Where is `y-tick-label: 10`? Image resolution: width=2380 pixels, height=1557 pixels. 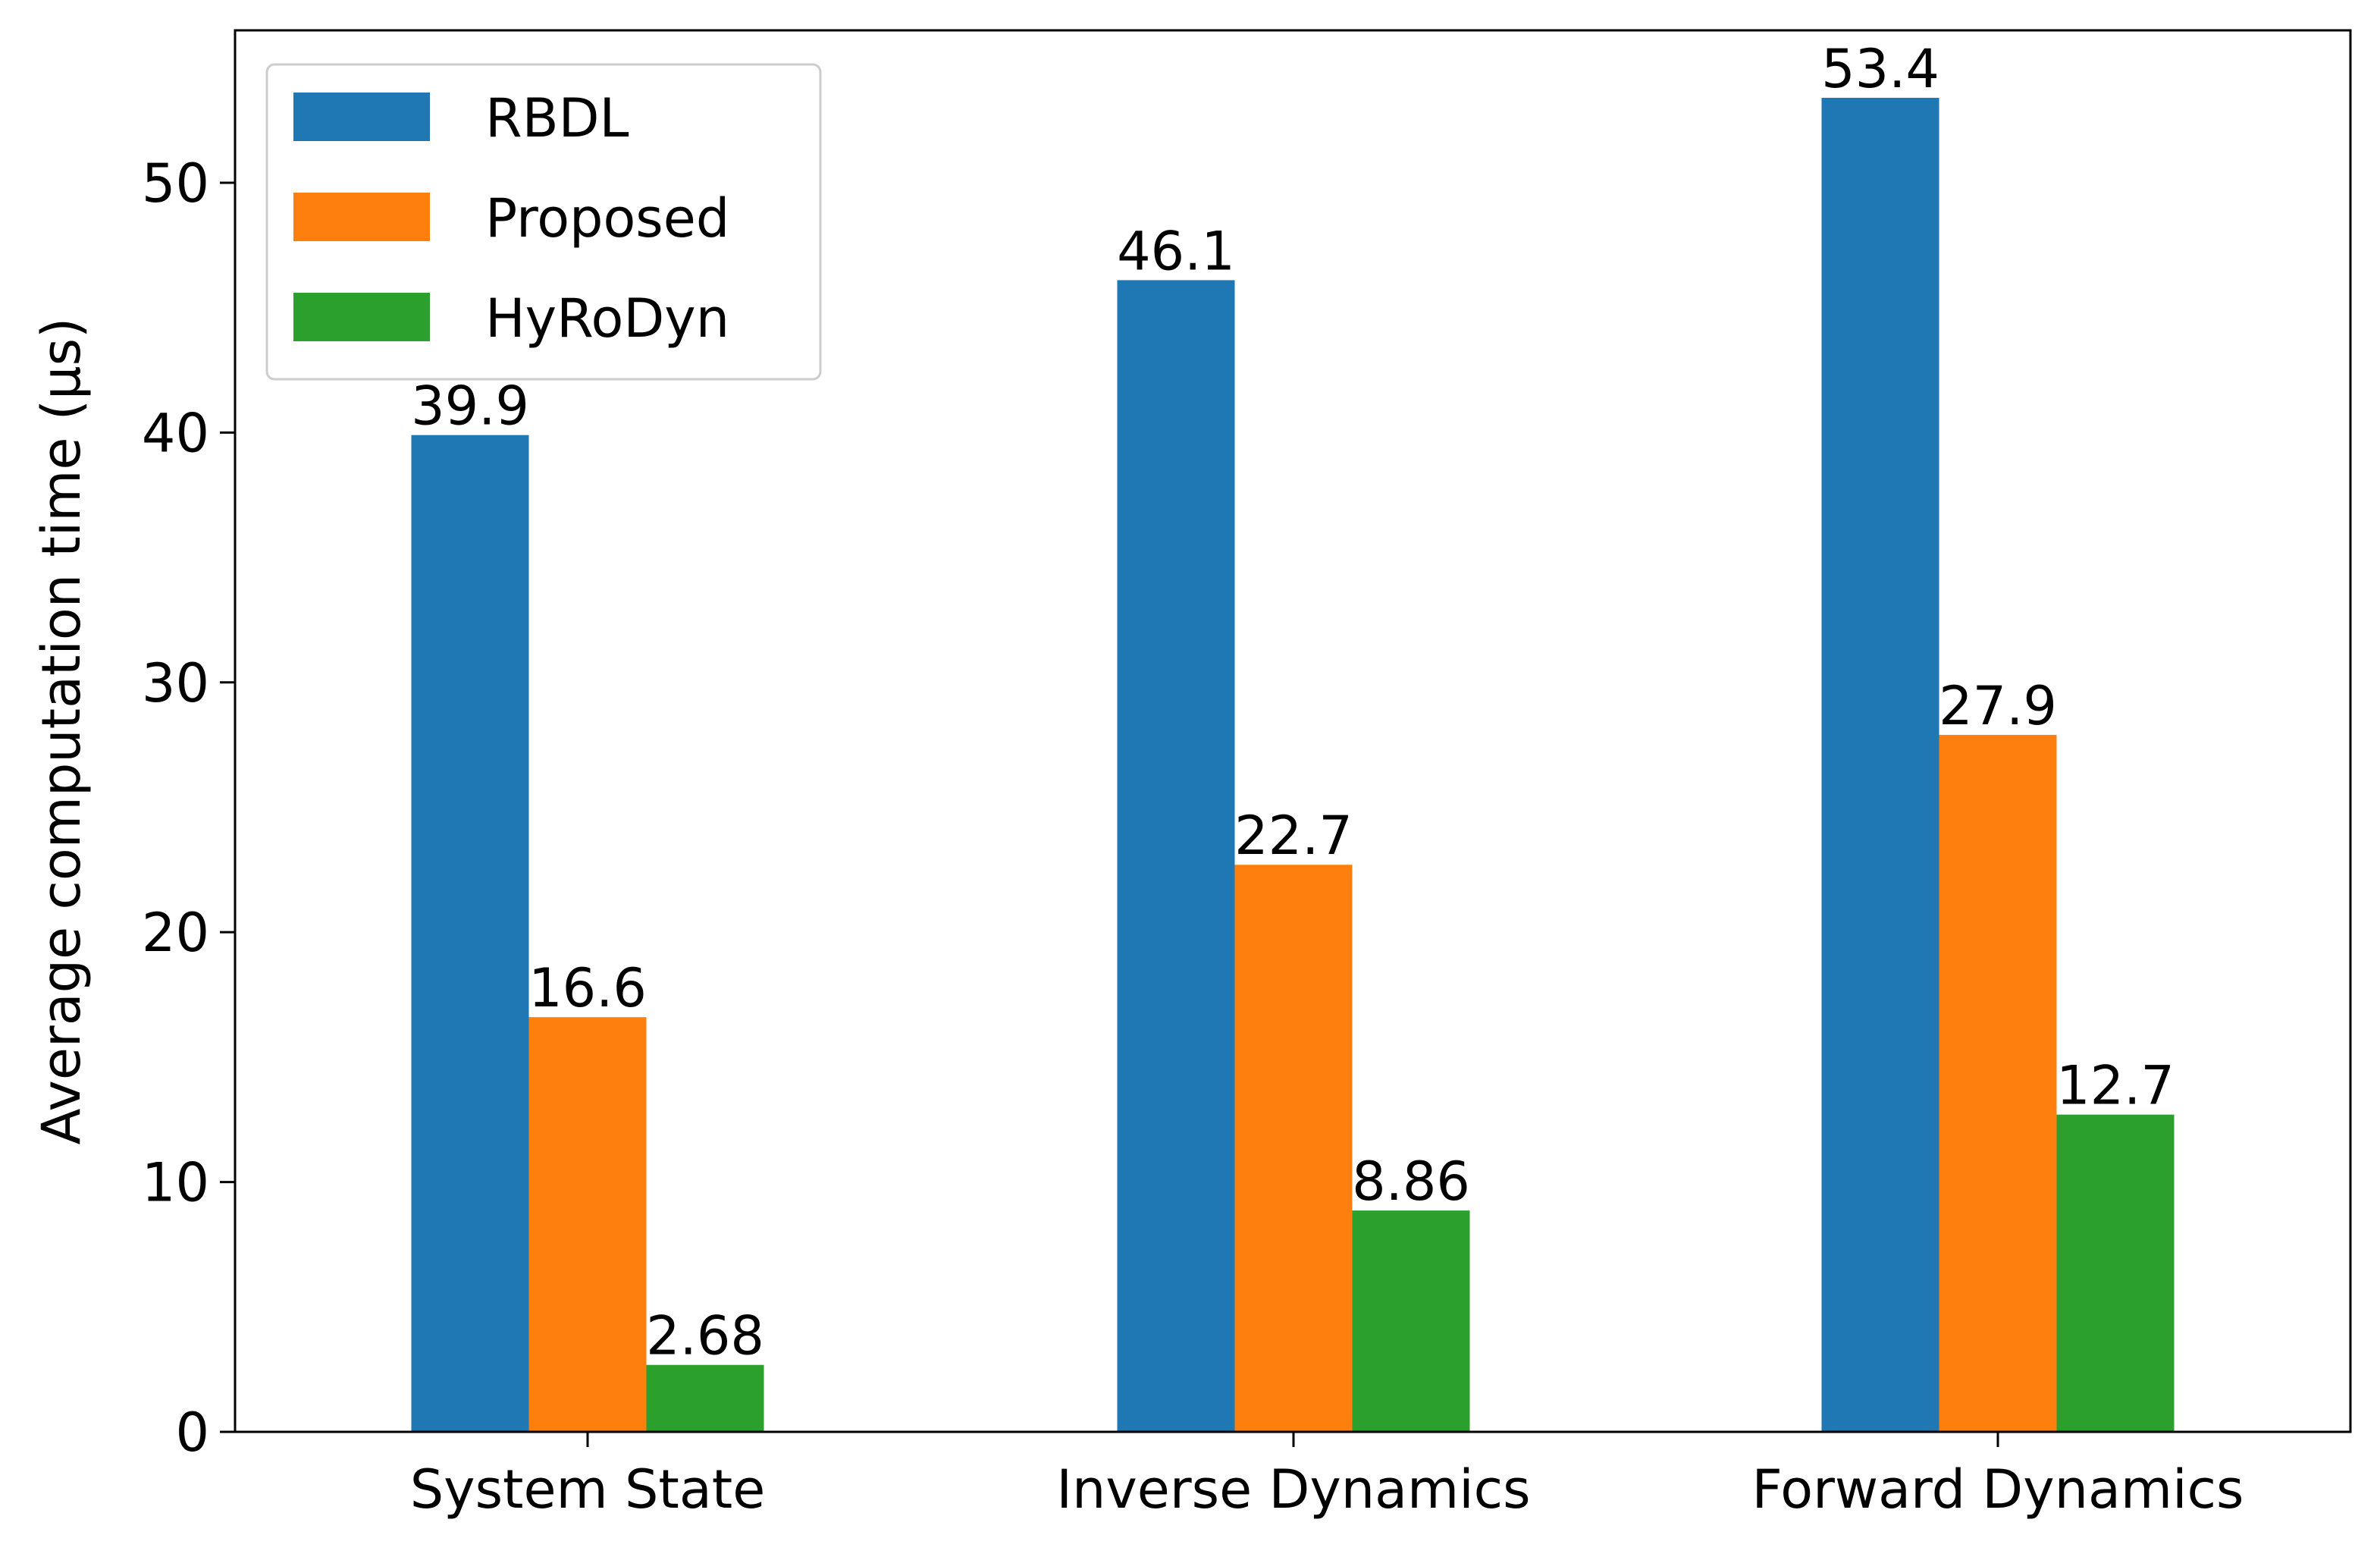
y-tick-label: 10 is located at coordinates (175, 1183).